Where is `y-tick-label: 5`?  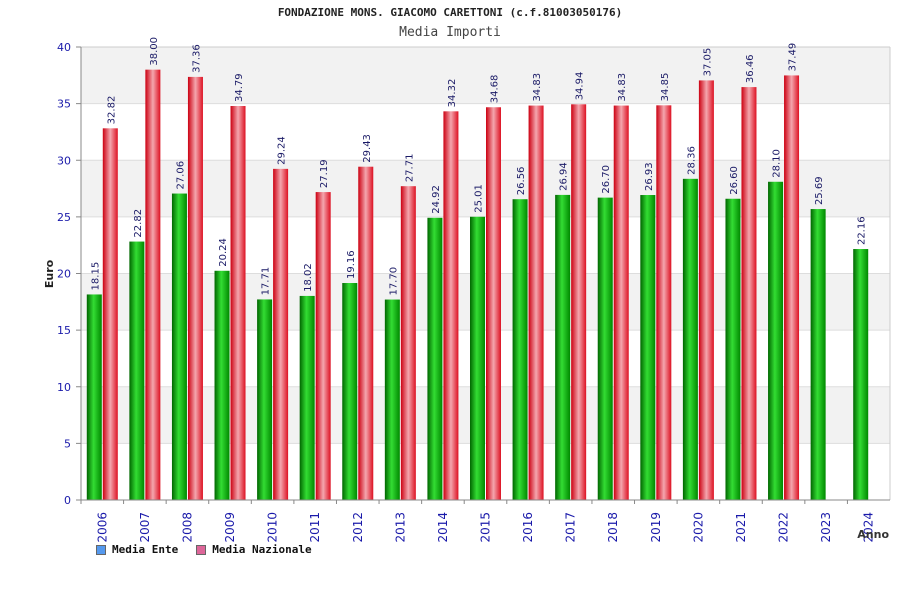
y-tick-label: 5 is located at coordinates (67, 443).